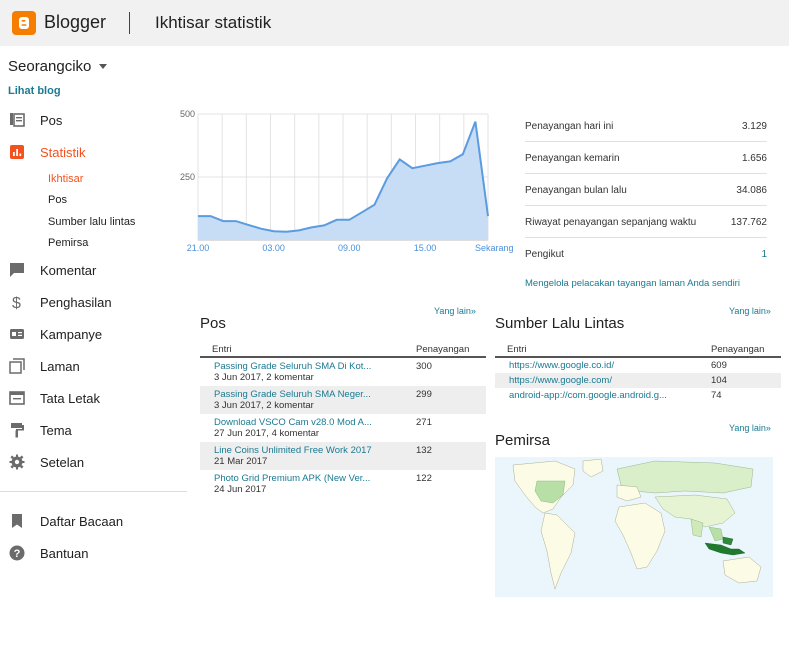 This screenshot has width=789, height=645. What do you see at coordinates (93, 120) in the screenshot?
I see `sidebar-item-posts: Pos` at bounding box center [93, 120].